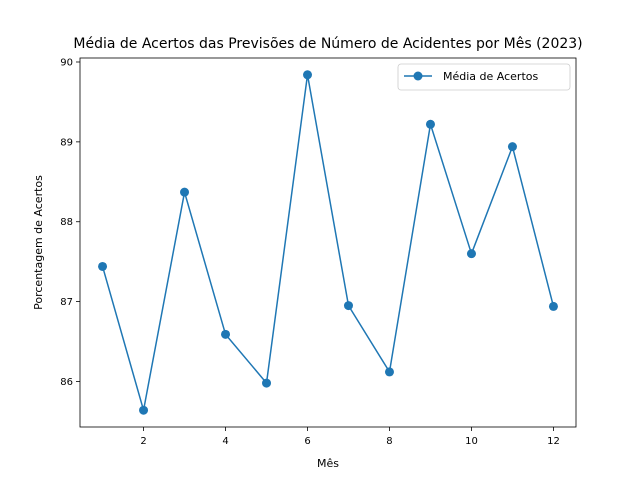 The image size is (640, 480). Describe the element at coordinates (66, 62) in the screenshot. I see `y-tick-label: 90` at that location.